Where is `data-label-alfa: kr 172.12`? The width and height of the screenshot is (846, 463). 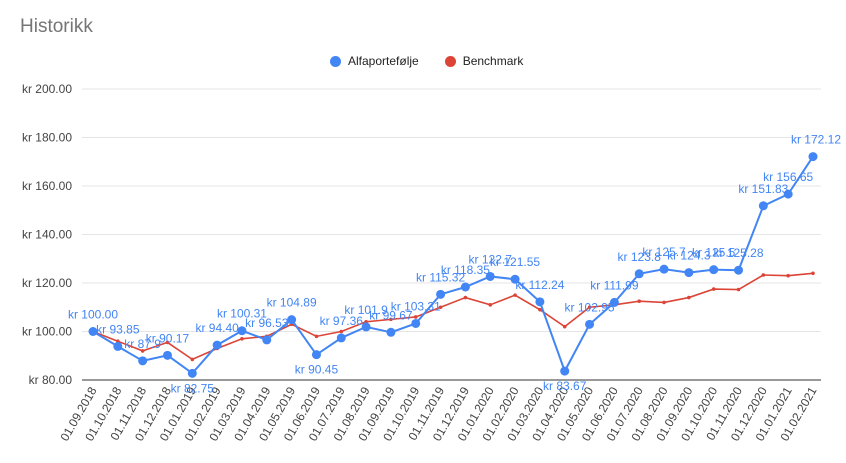
data-label-alfa: kr 172.12 is located at coordinates (816, 140).